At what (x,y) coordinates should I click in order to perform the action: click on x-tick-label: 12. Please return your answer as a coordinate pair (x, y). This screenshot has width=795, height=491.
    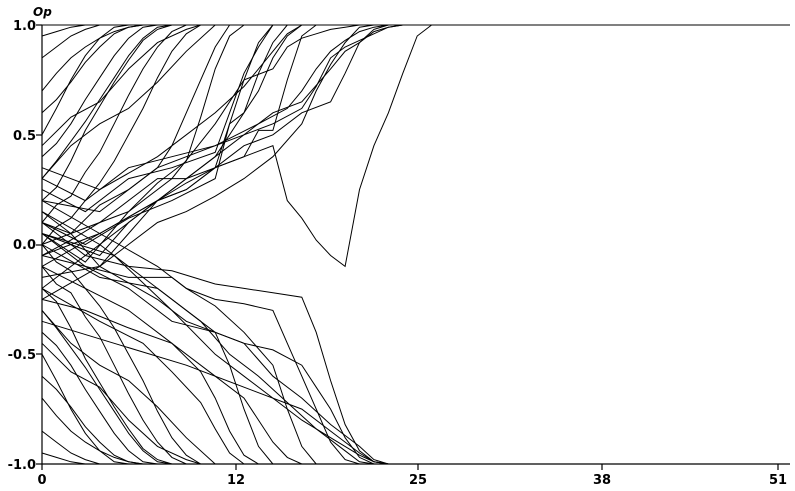
    Looking at the image, I should click on (236, 480).